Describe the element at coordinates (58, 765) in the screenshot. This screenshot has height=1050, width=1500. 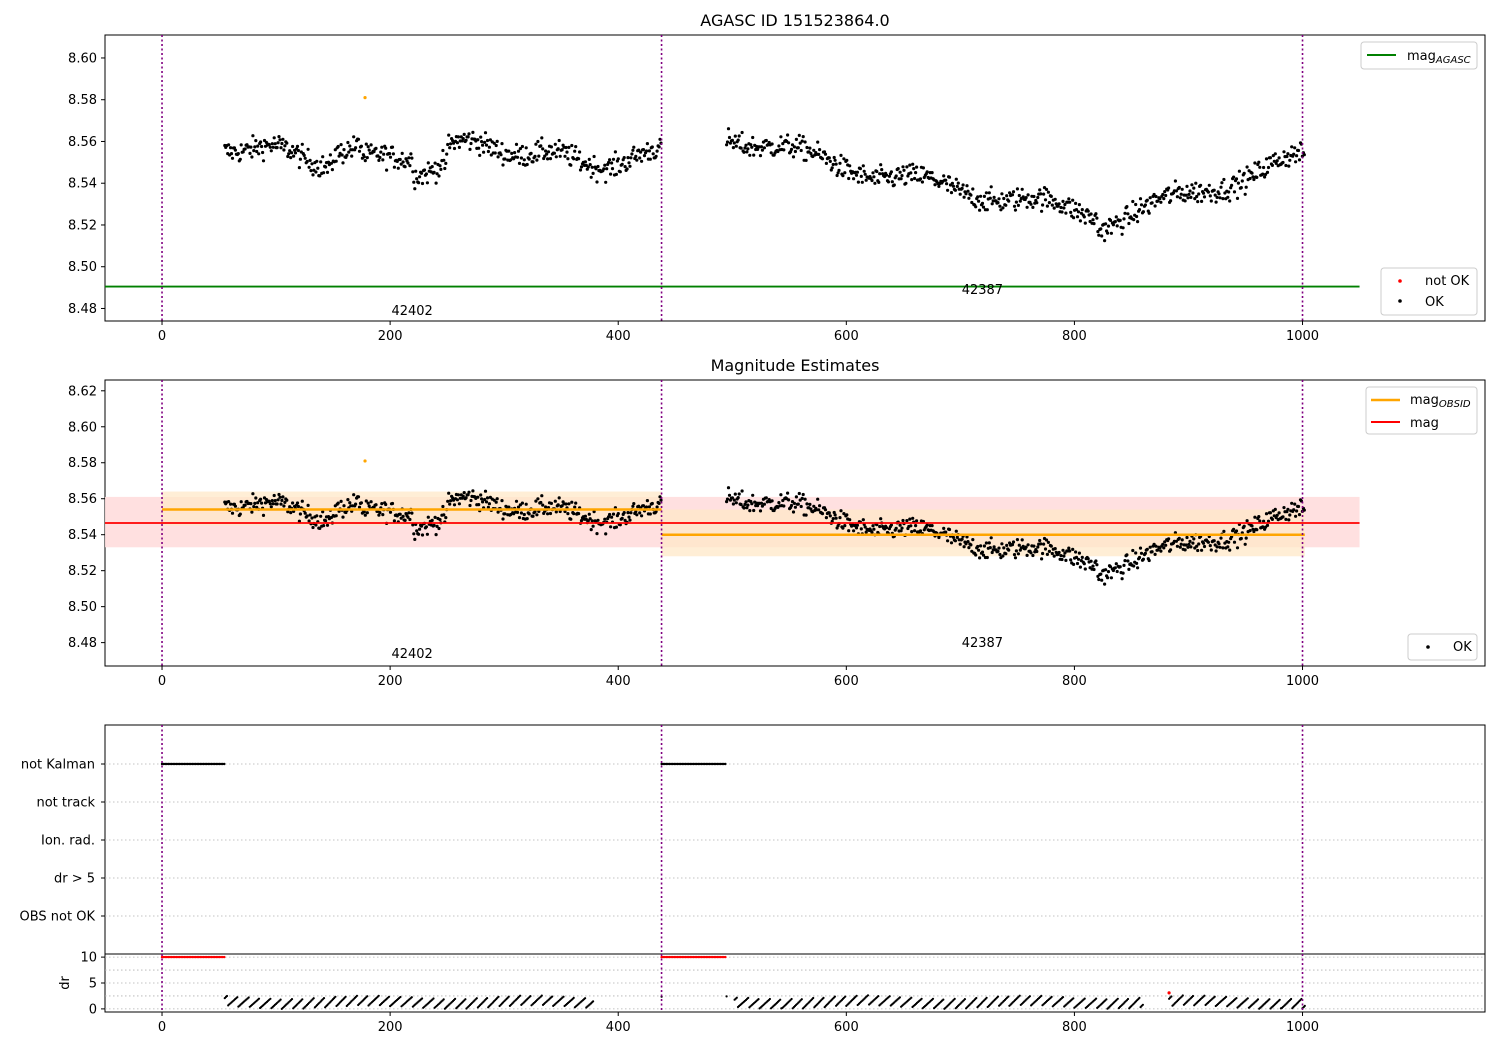
I see `flag-category-label: not Kalman` at that location.